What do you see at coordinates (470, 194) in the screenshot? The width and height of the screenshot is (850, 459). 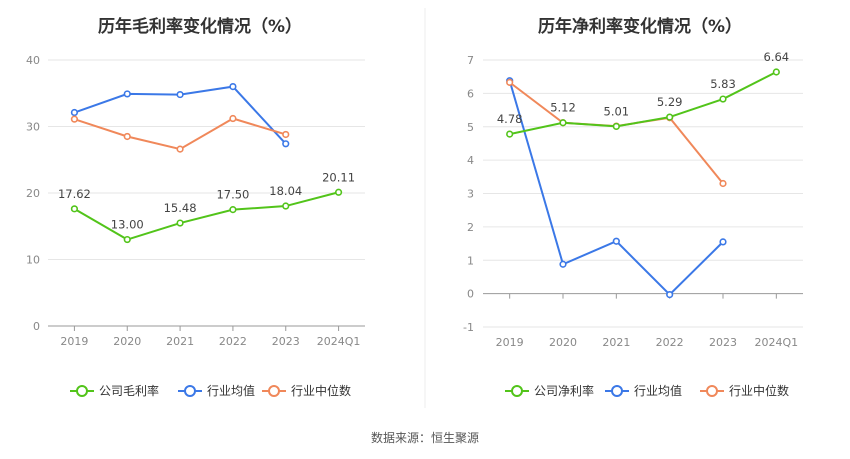 I see `y-tick-label: 3` at bounding box center [470, 194].